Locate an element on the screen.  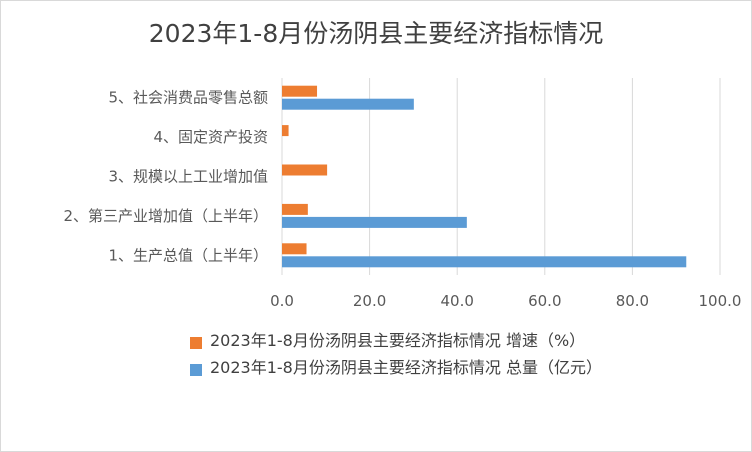
category-label: 2、第三产业增加值（上半年） is located at coordinates (165, 216).